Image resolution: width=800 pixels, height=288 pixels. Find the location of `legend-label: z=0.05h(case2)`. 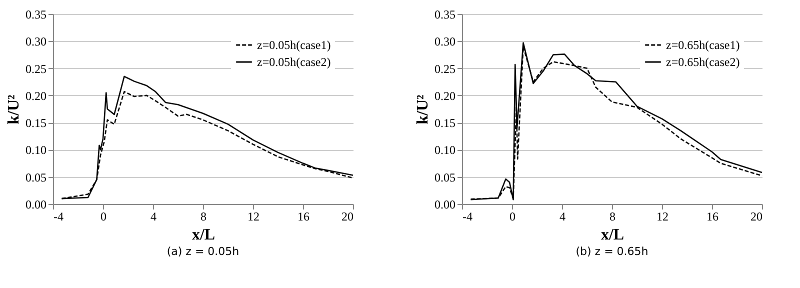

legend-label: z=0.05h(case2) is located at coordinates (294, 62).